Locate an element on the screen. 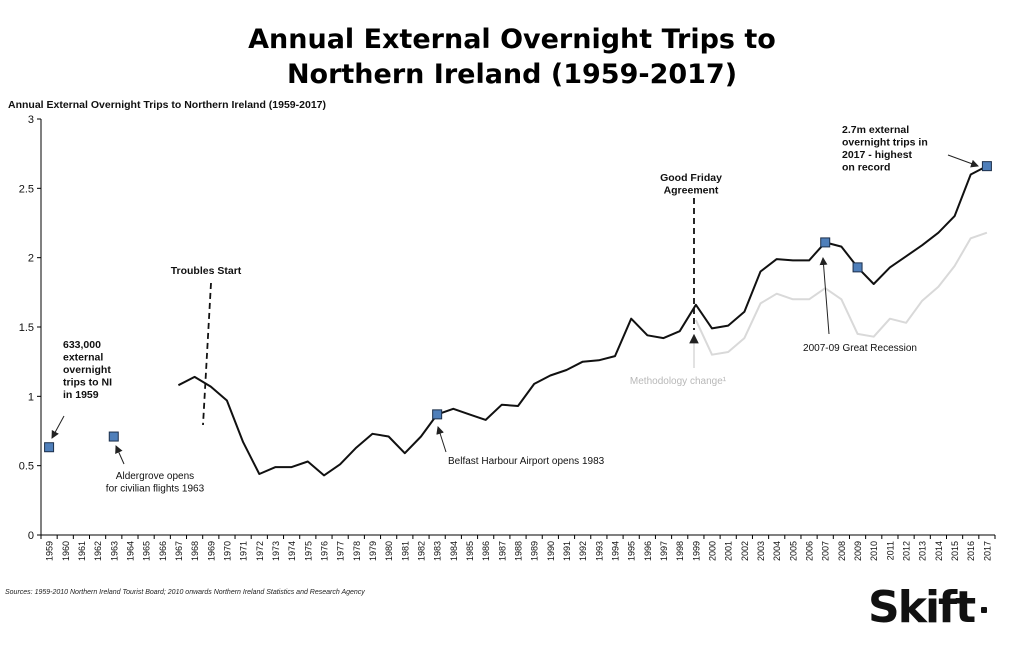 The image size is (1024, 650). x-tick-label: 1959 is located at coordinates (50, 551).